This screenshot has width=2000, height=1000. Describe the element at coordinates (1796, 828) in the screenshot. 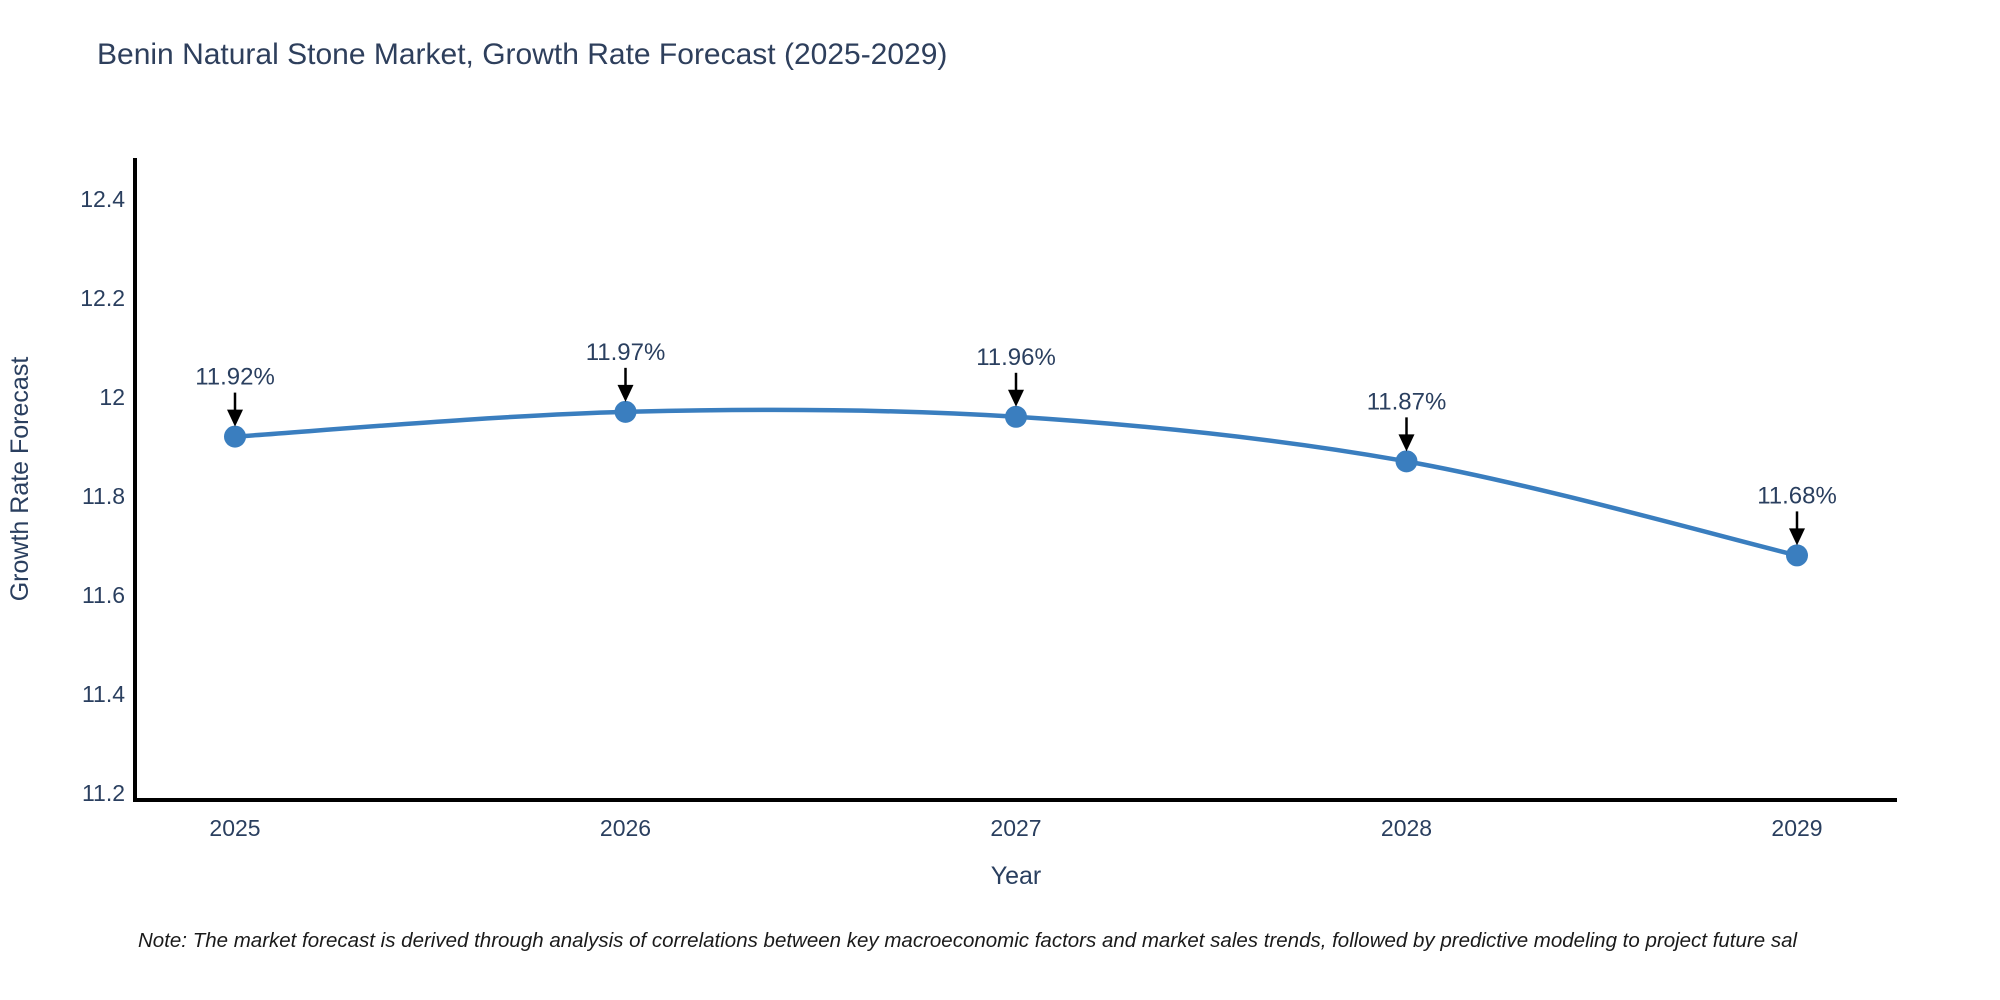

I see `x-tick-label: 2029` at that location.